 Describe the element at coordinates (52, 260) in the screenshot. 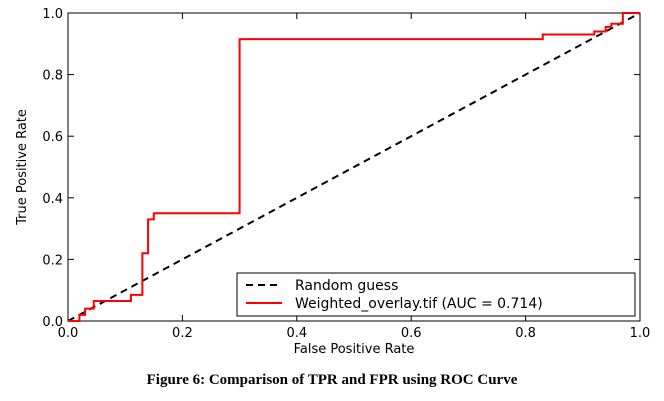

I see `y-tick-label: 0.2` at that location.